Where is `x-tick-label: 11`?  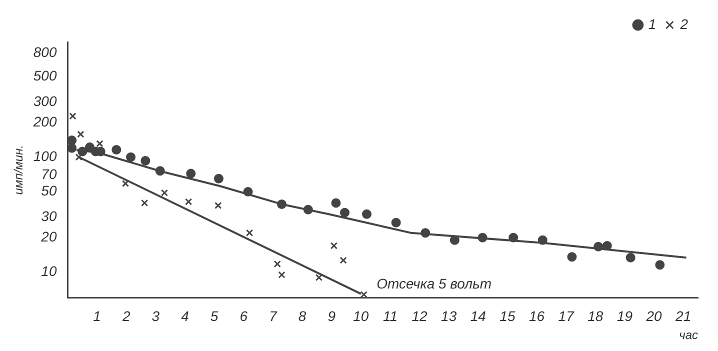
x-tick-label: 11 is located at coordinates (390, 316).